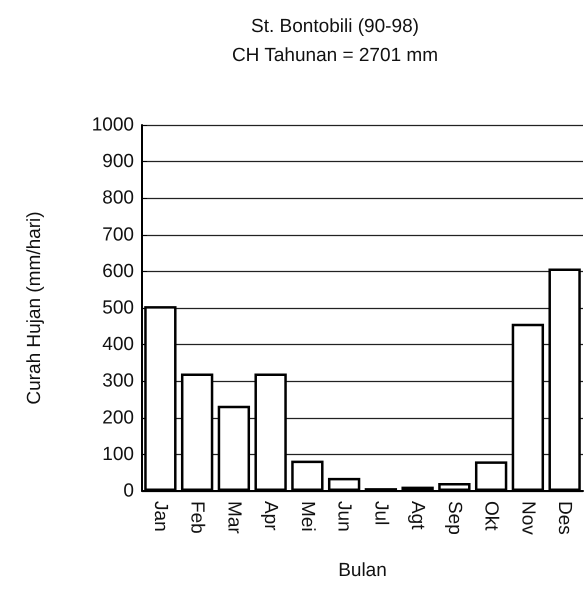 Image resolution: width=586 pixels, height=596 pixels. What do you see at coordinates (118, 345) in the screenshot?
I see `y-tick-label: 400` at bounding box center [118, 345].